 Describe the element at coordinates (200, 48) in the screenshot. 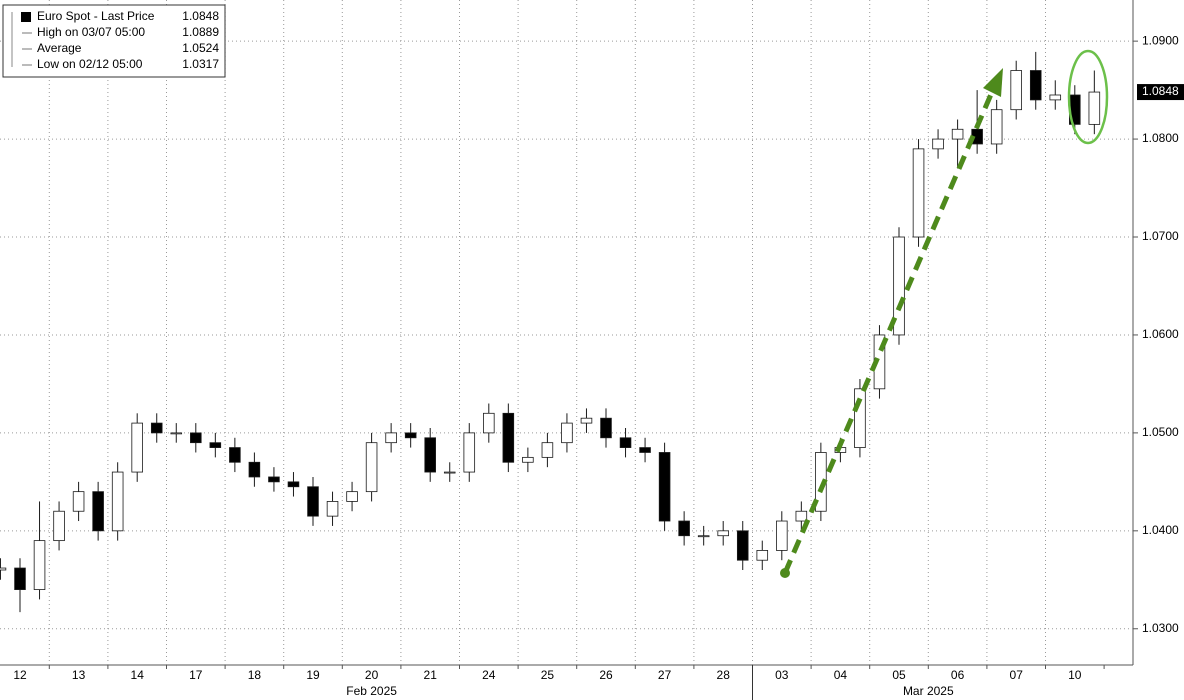

I see `legend-value: 1.0524` at that location.